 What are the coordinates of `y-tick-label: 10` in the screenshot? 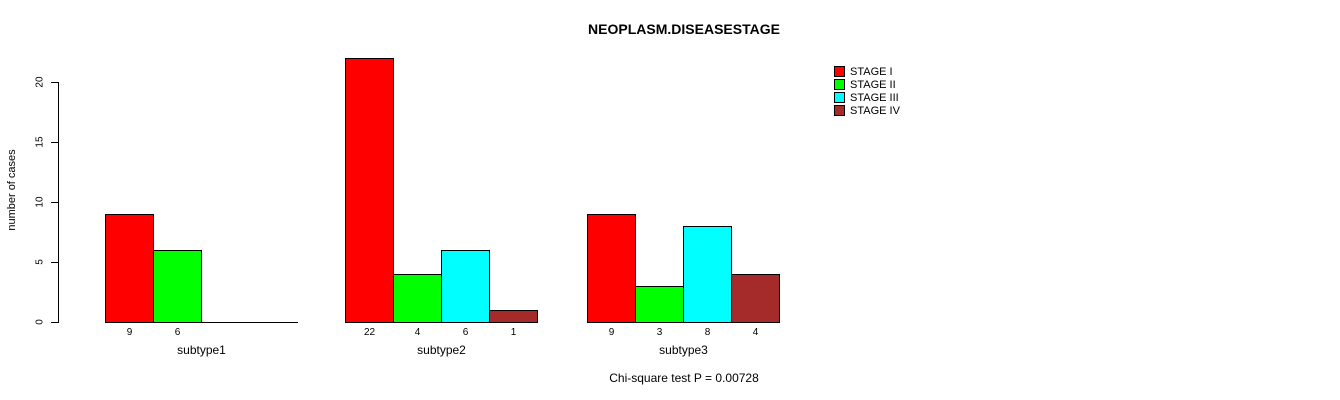 It's located at (40, 202).